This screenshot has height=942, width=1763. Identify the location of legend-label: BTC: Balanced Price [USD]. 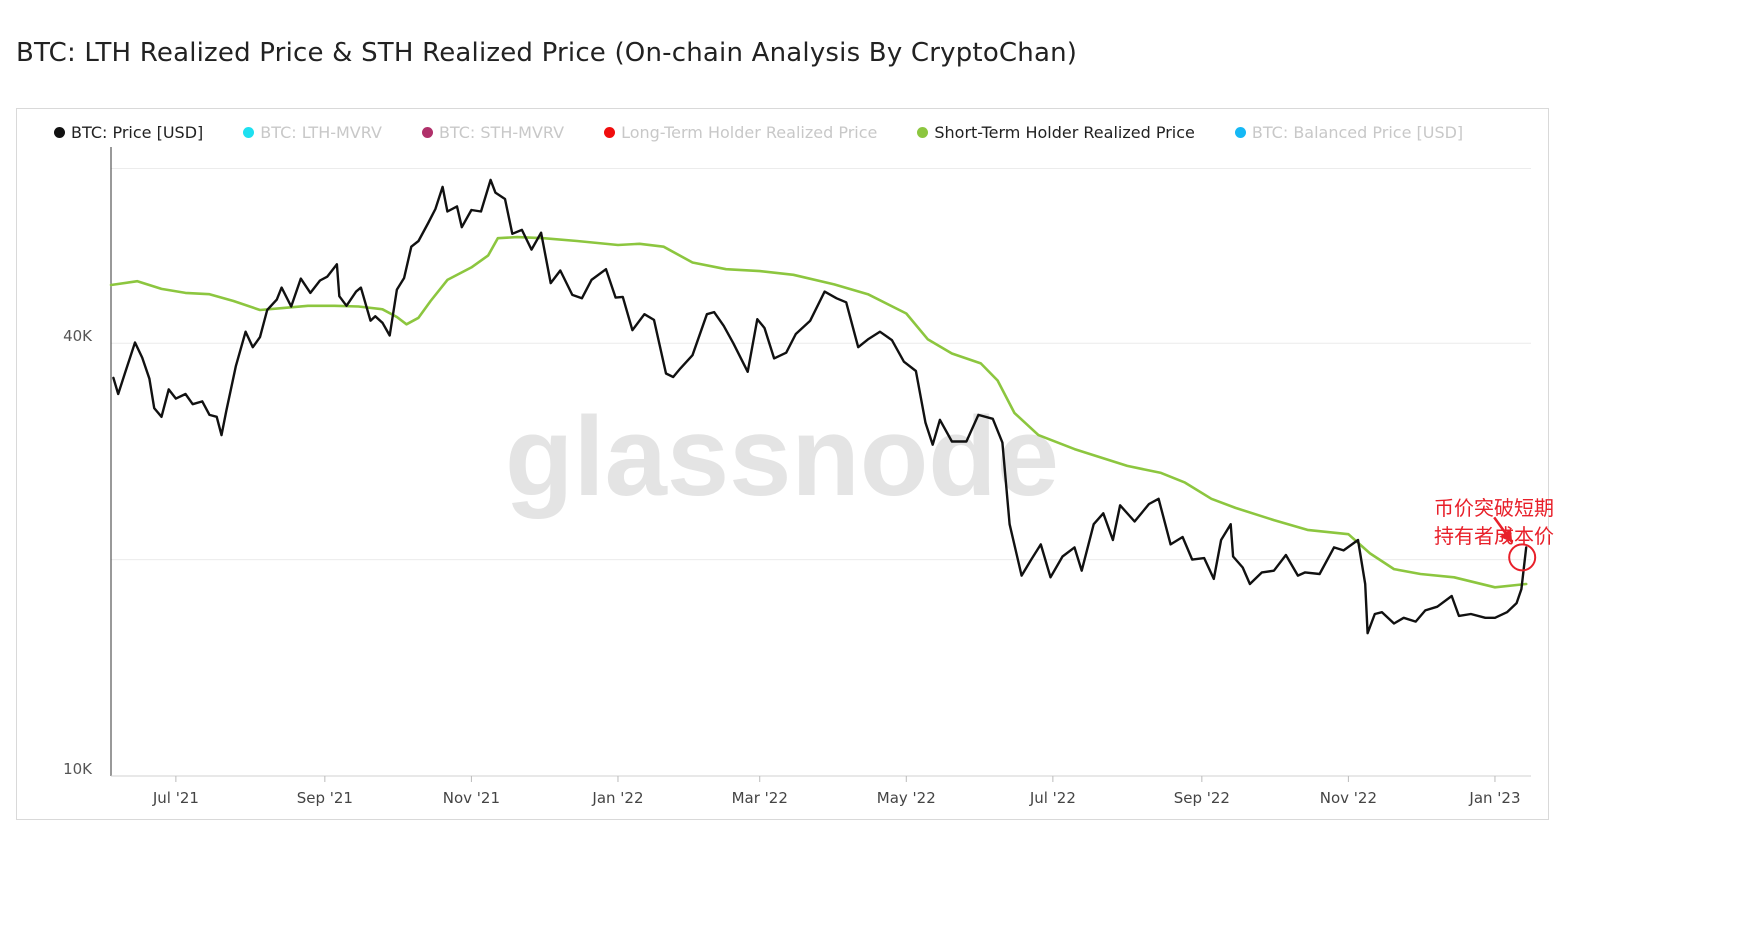
(1357, 132).